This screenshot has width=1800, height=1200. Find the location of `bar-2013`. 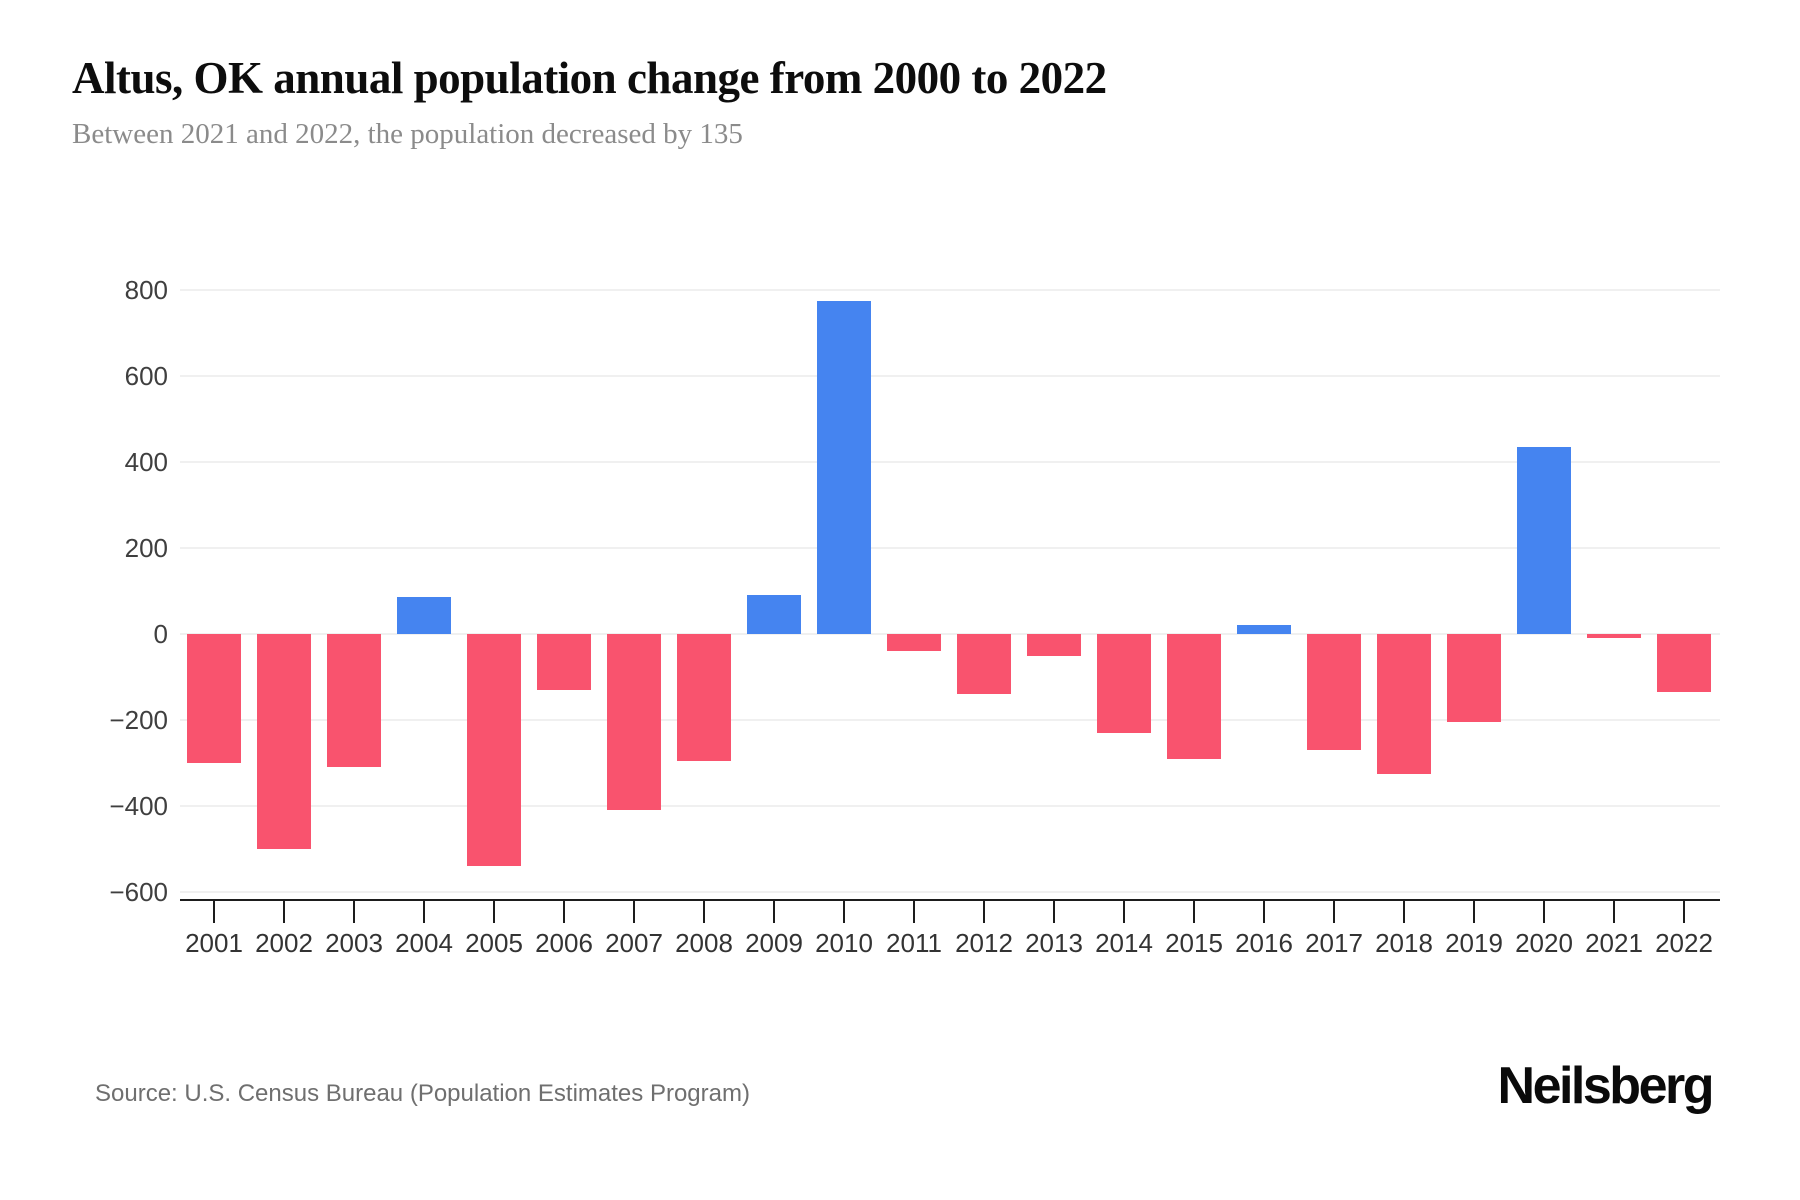

bar-2013 is located at coordinates (1054, 645).